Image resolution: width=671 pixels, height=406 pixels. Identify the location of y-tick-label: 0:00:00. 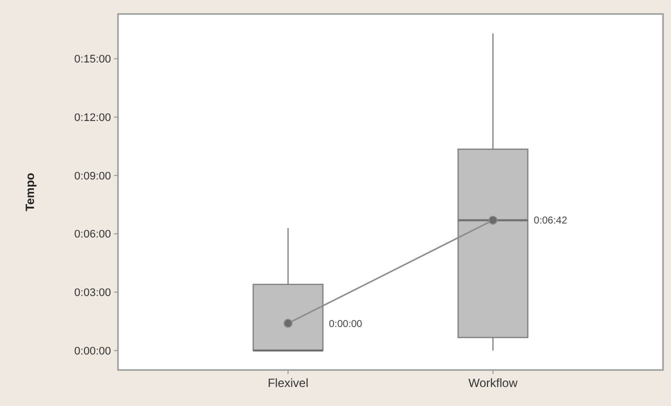
(92, 351).